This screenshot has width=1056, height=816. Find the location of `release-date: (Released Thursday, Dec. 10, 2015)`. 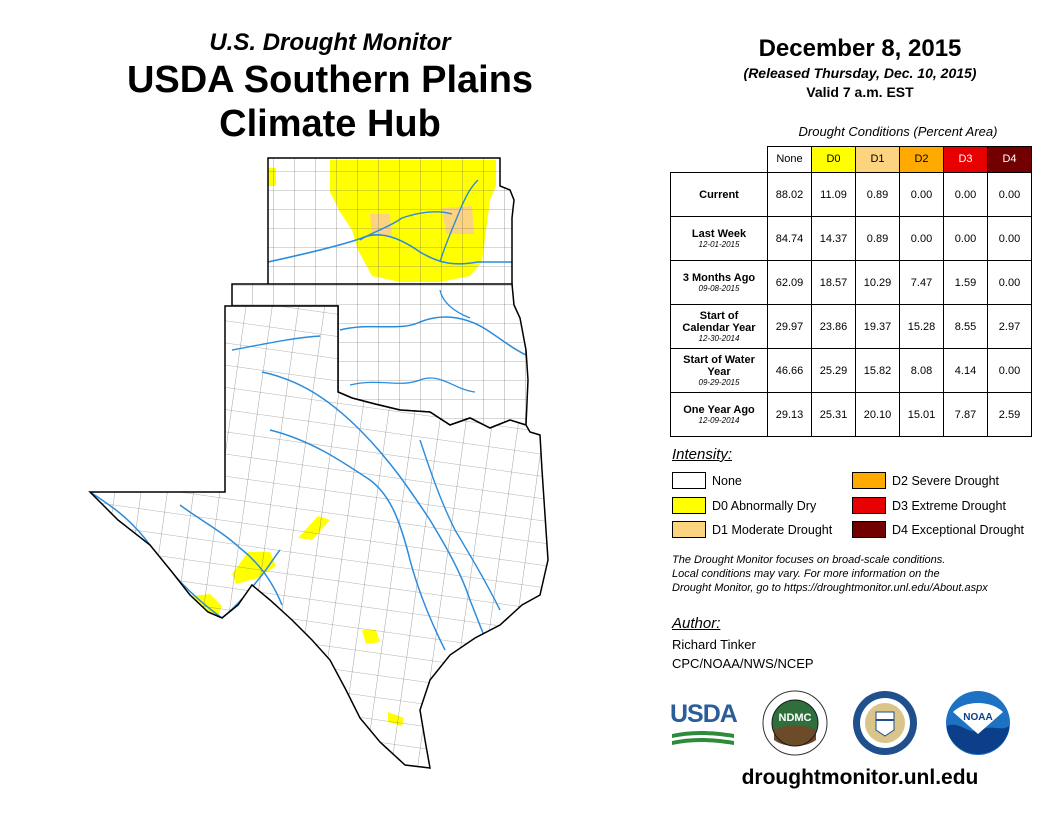

release-date: (Released Thursday, Dec. 10, 2015) is located at coordinates (860, 73).